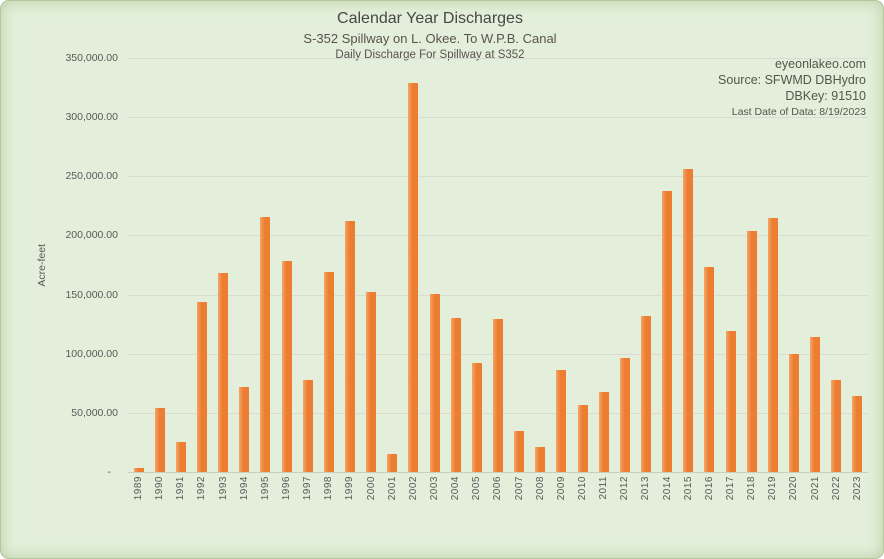 Image resolution: width=884 pixels, height=559 pixels. Describe the element at coordinates (181, 488) in the screenshot. I see `x-axis-label: 1991` at that location.